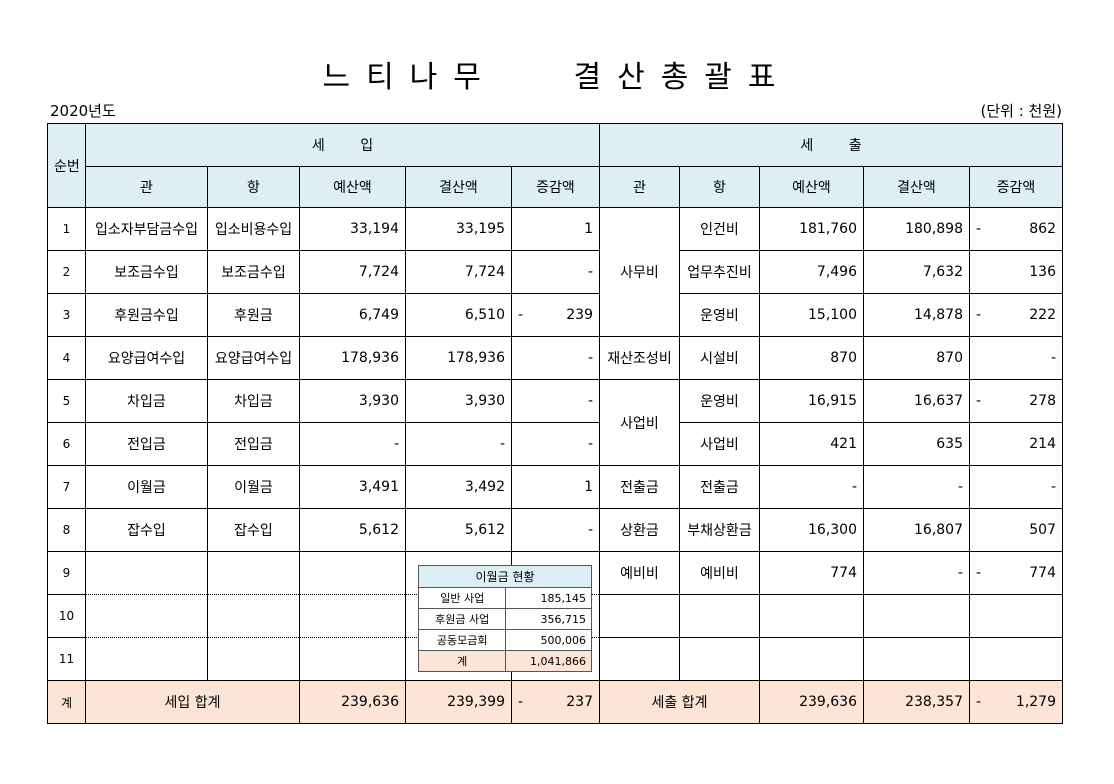 This screenshot has height=784, width=1114. I want to click on diff-value: 278, so click(1042, 401).